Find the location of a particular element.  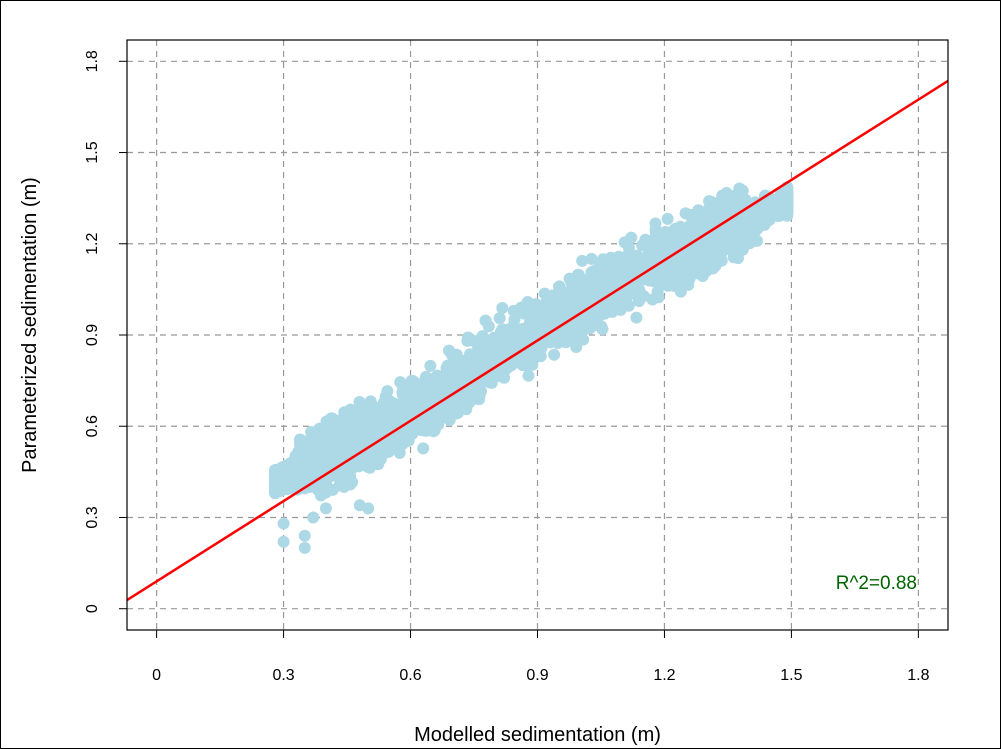

x-axis: 0 0.3 0.6 0.9 1.2 1.5 1.8 is located at coordinates (540, 657).